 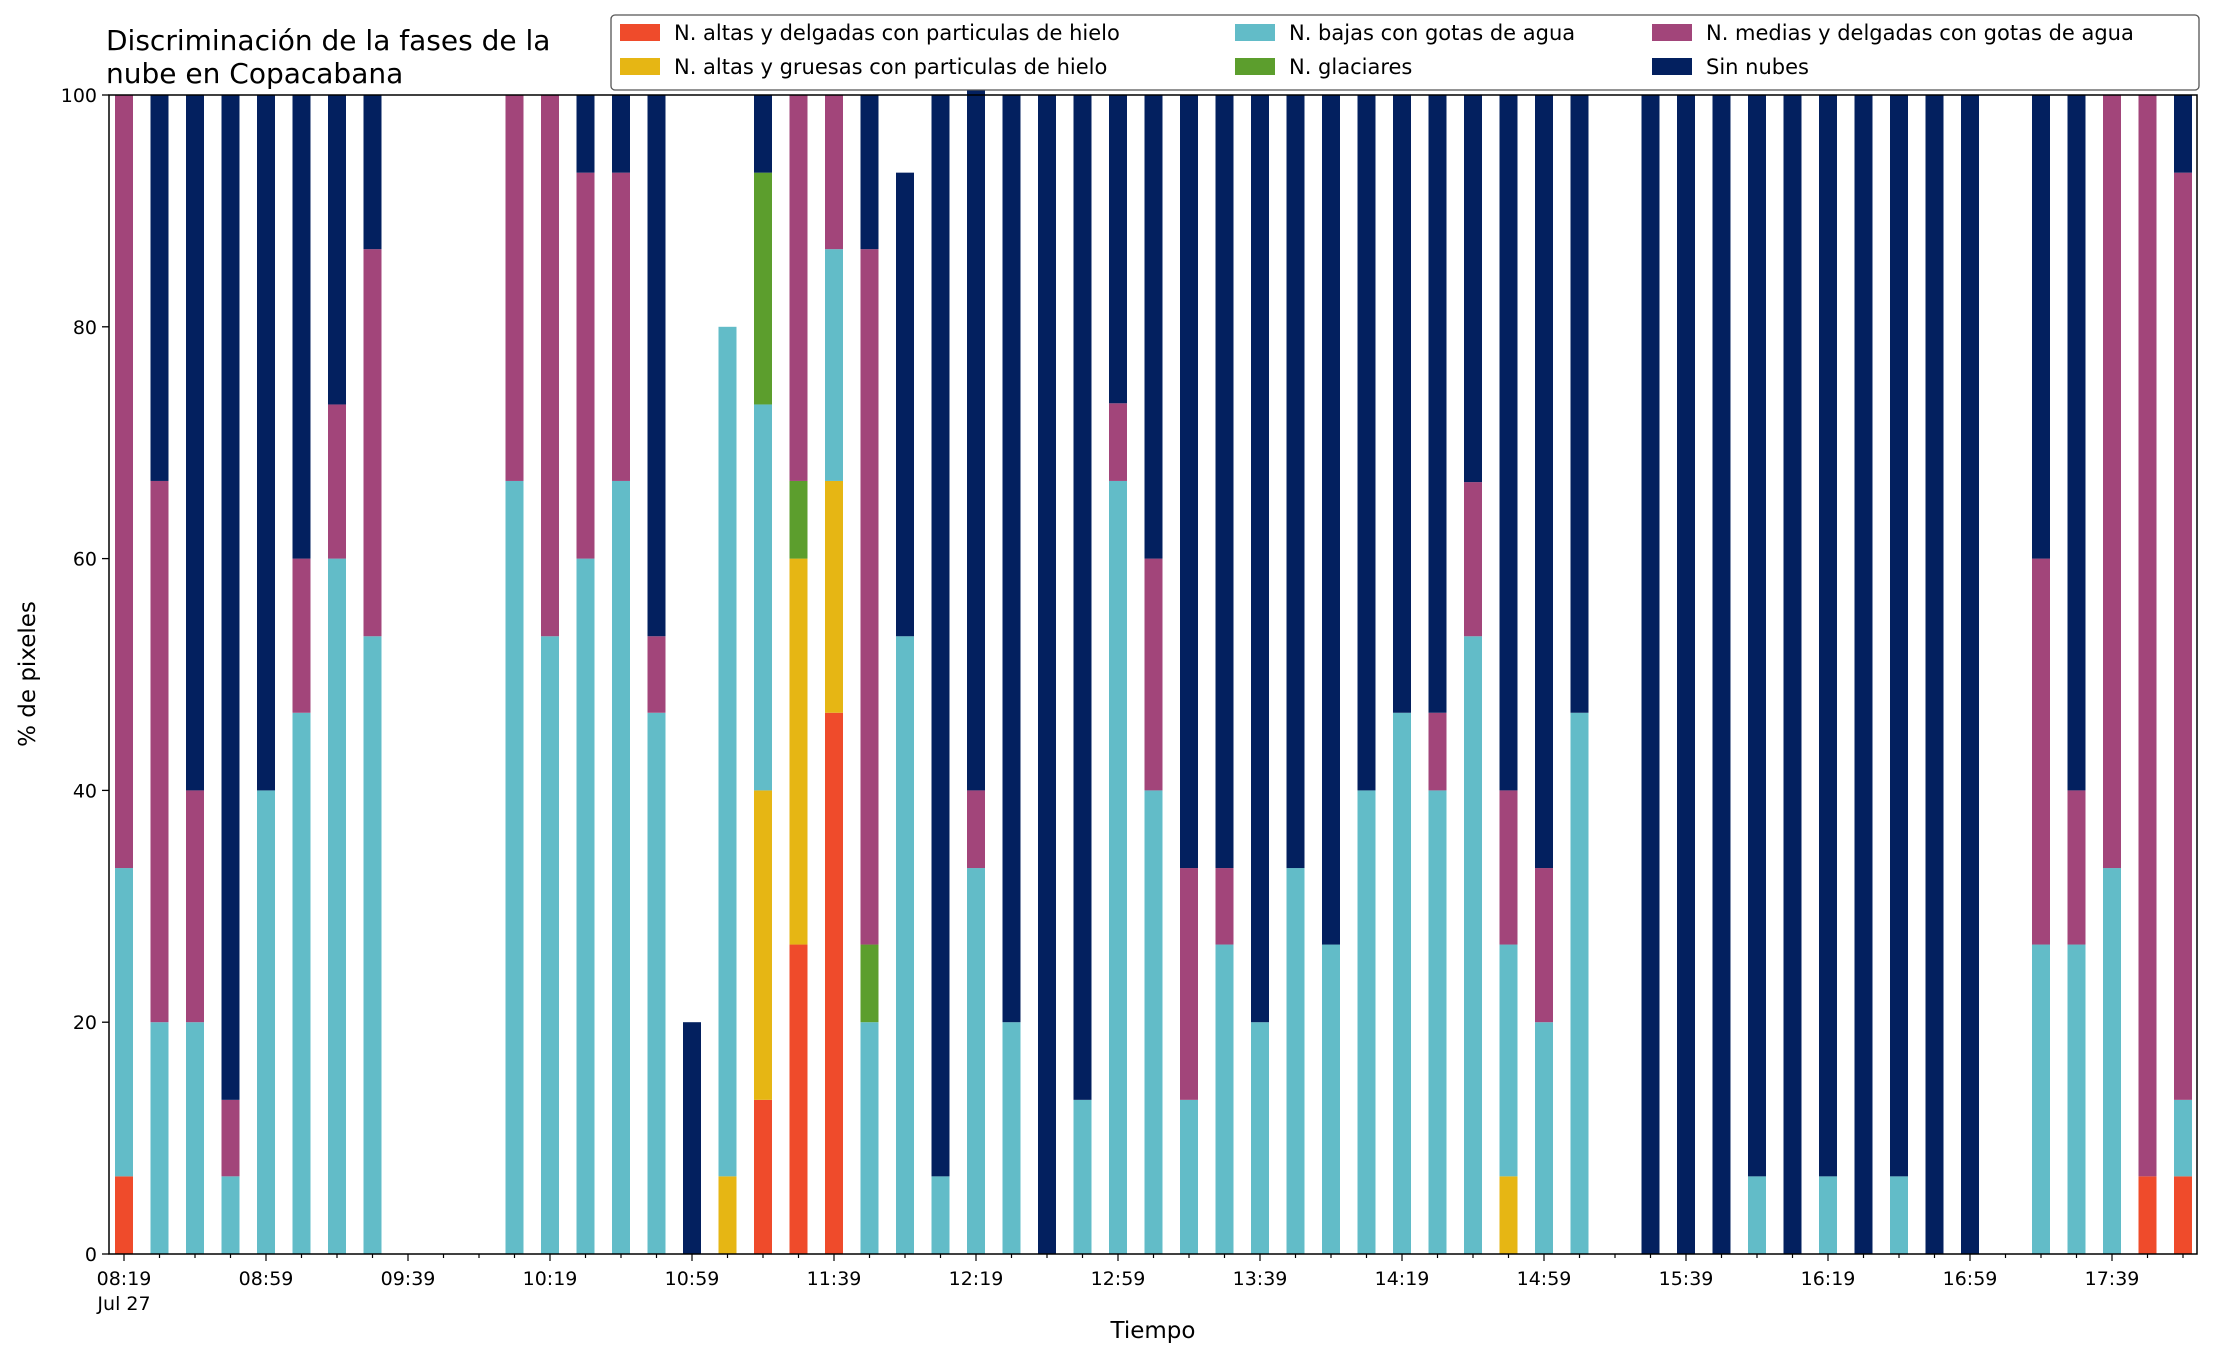 I want to click on bar-segment-29-s5, so click(x=1153, y=327).